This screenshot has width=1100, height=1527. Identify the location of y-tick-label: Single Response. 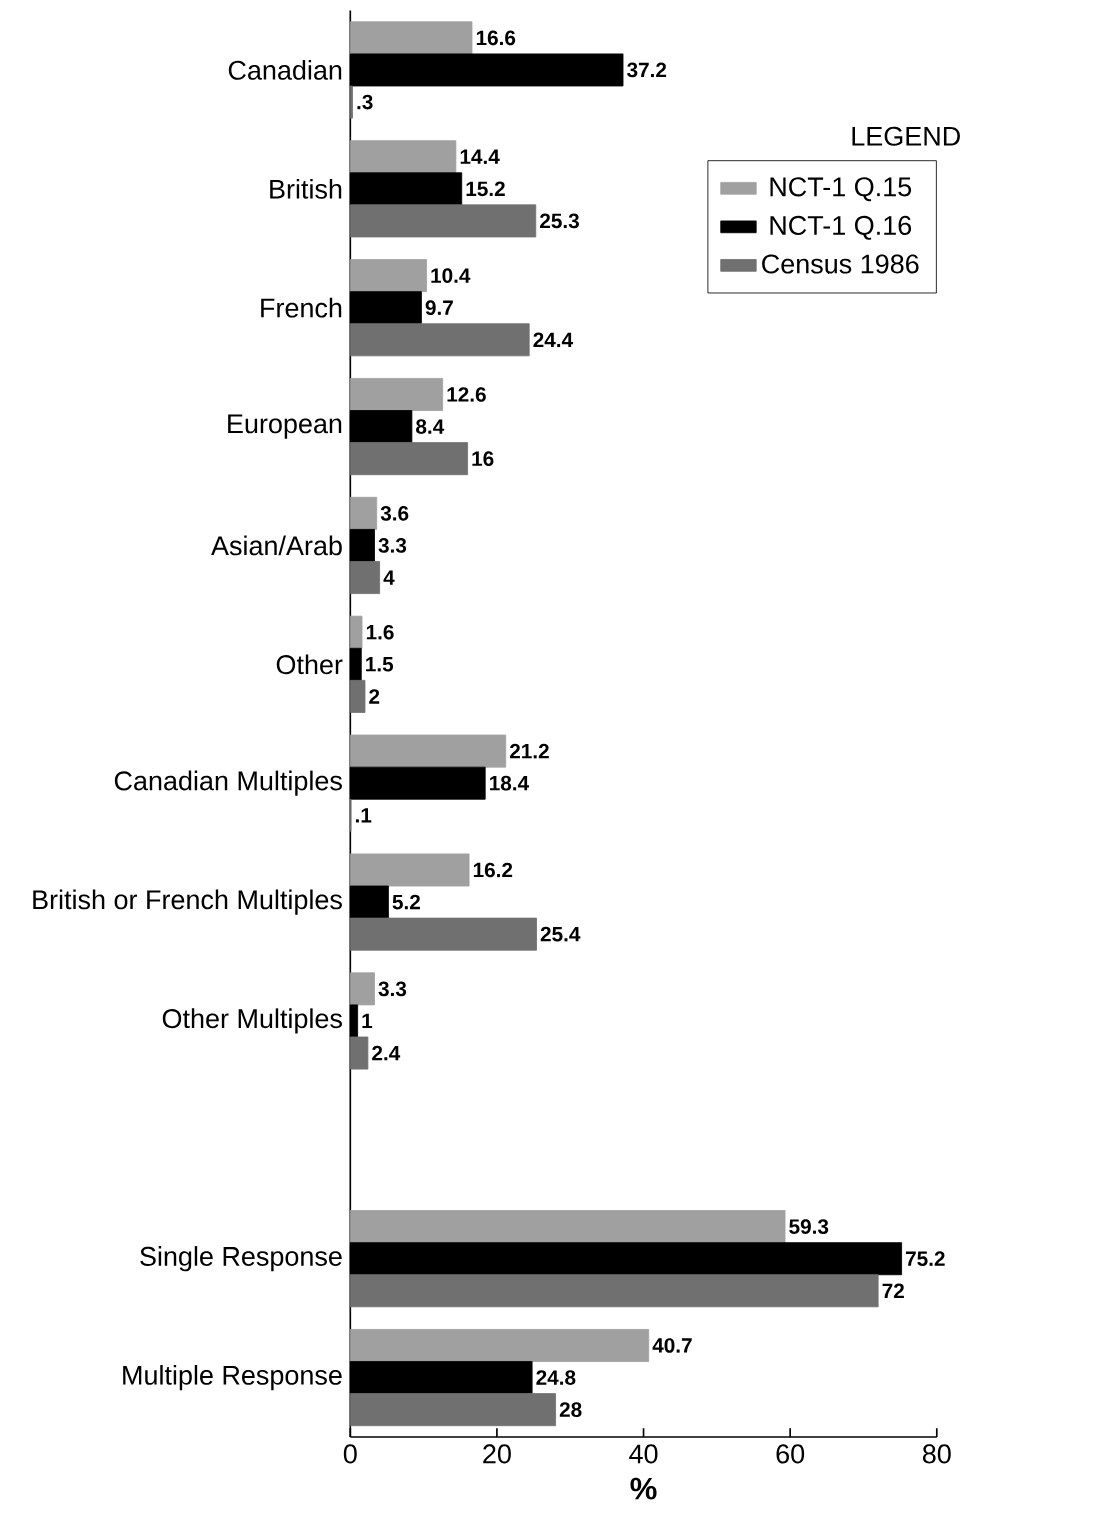
(241, 1259).